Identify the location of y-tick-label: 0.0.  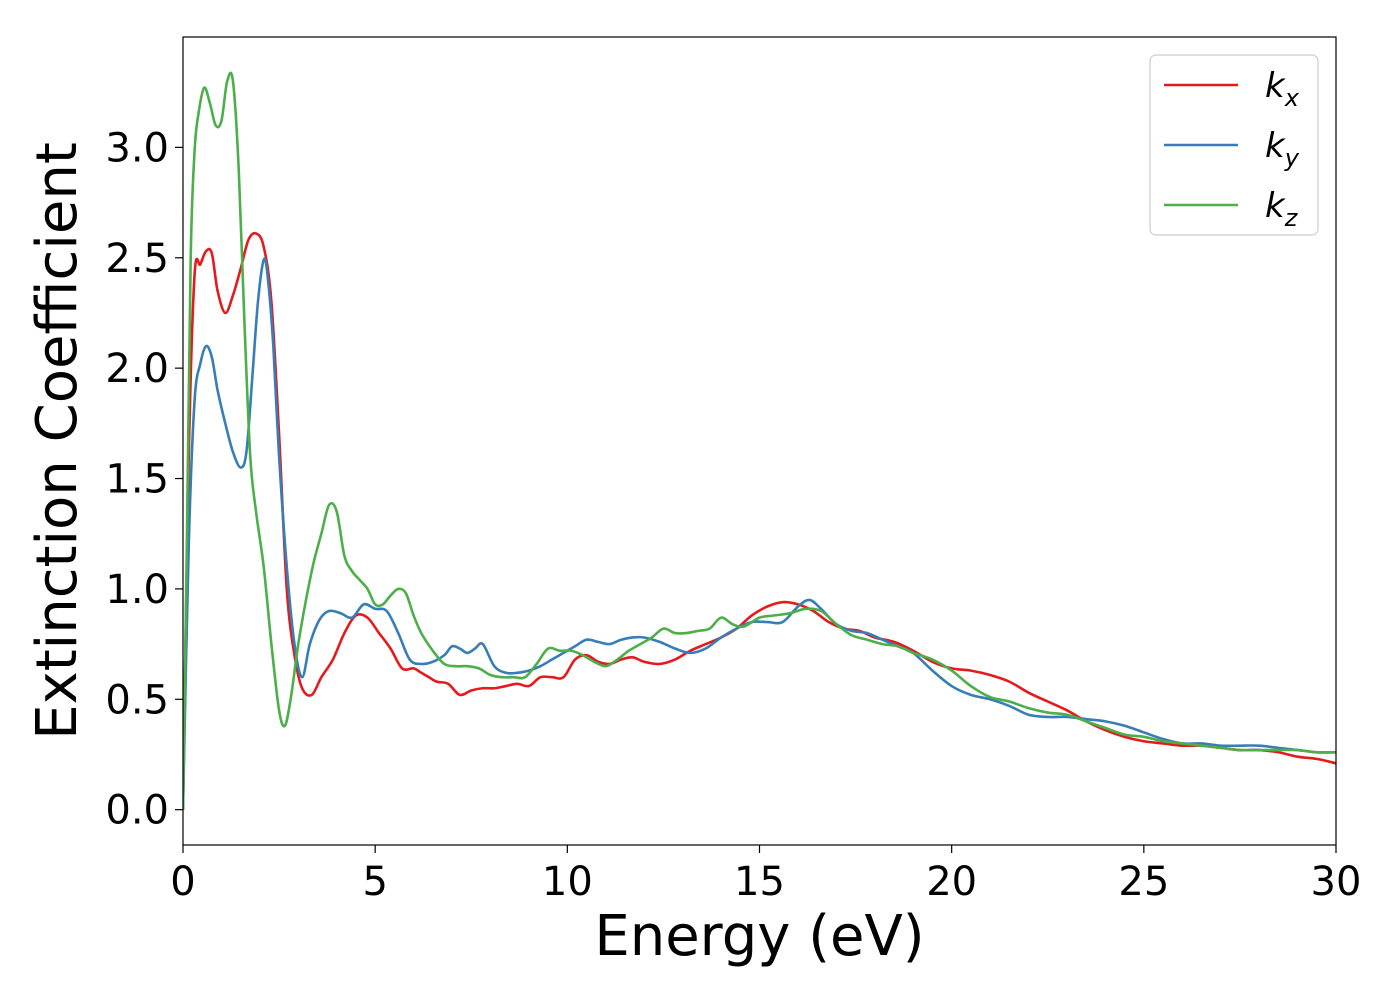
(137, 811).